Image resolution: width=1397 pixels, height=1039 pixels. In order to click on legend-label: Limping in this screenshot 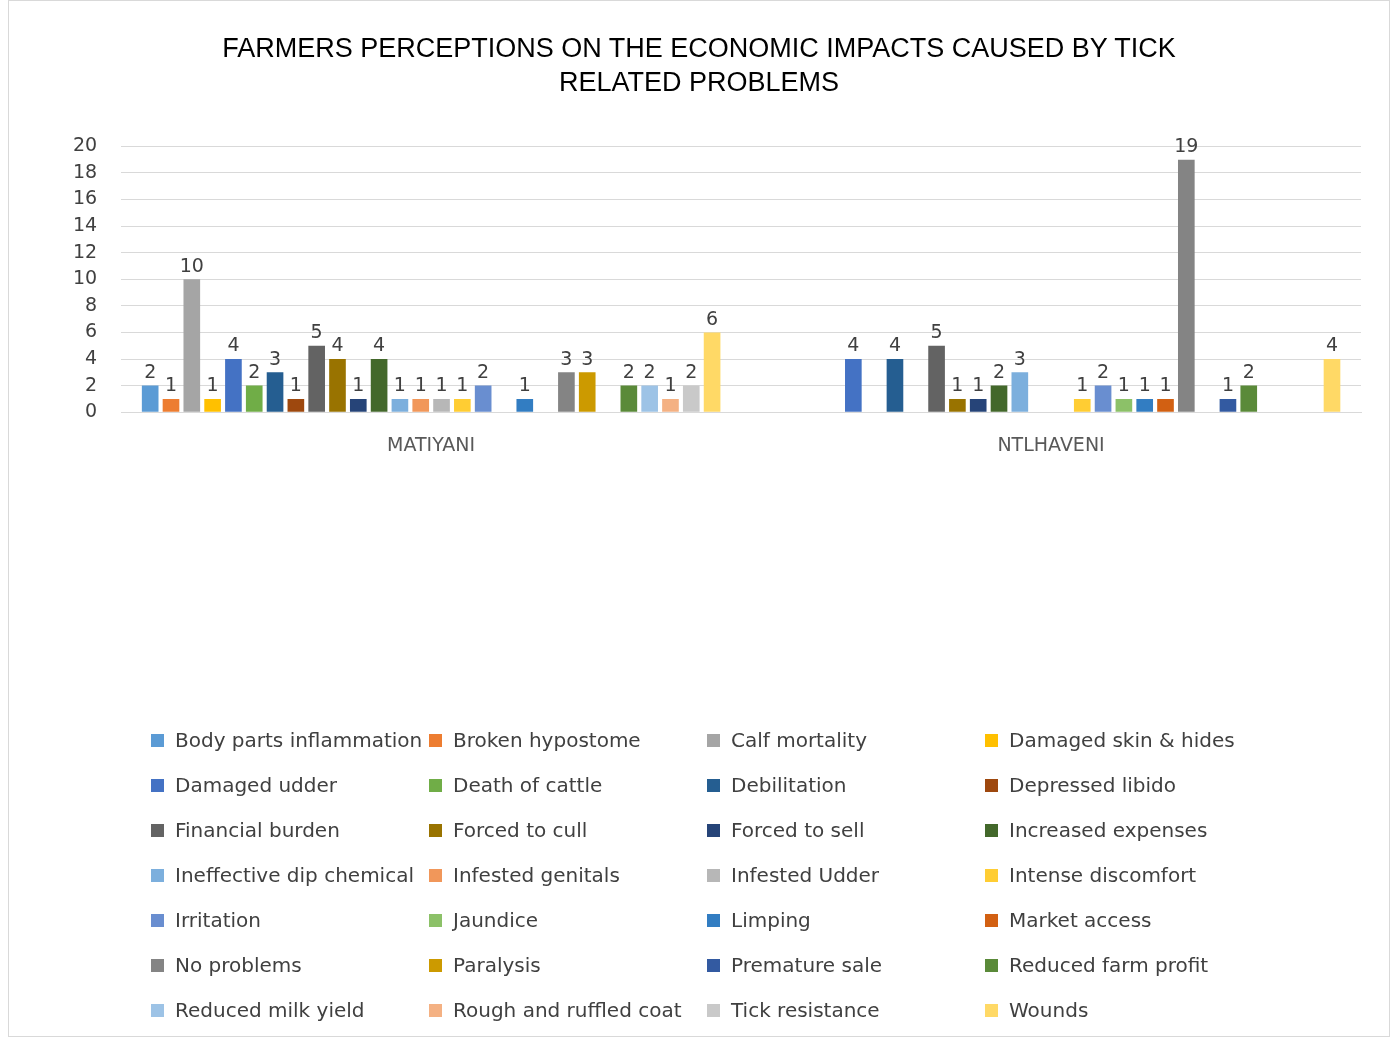, I will do `click(771, 920)`.